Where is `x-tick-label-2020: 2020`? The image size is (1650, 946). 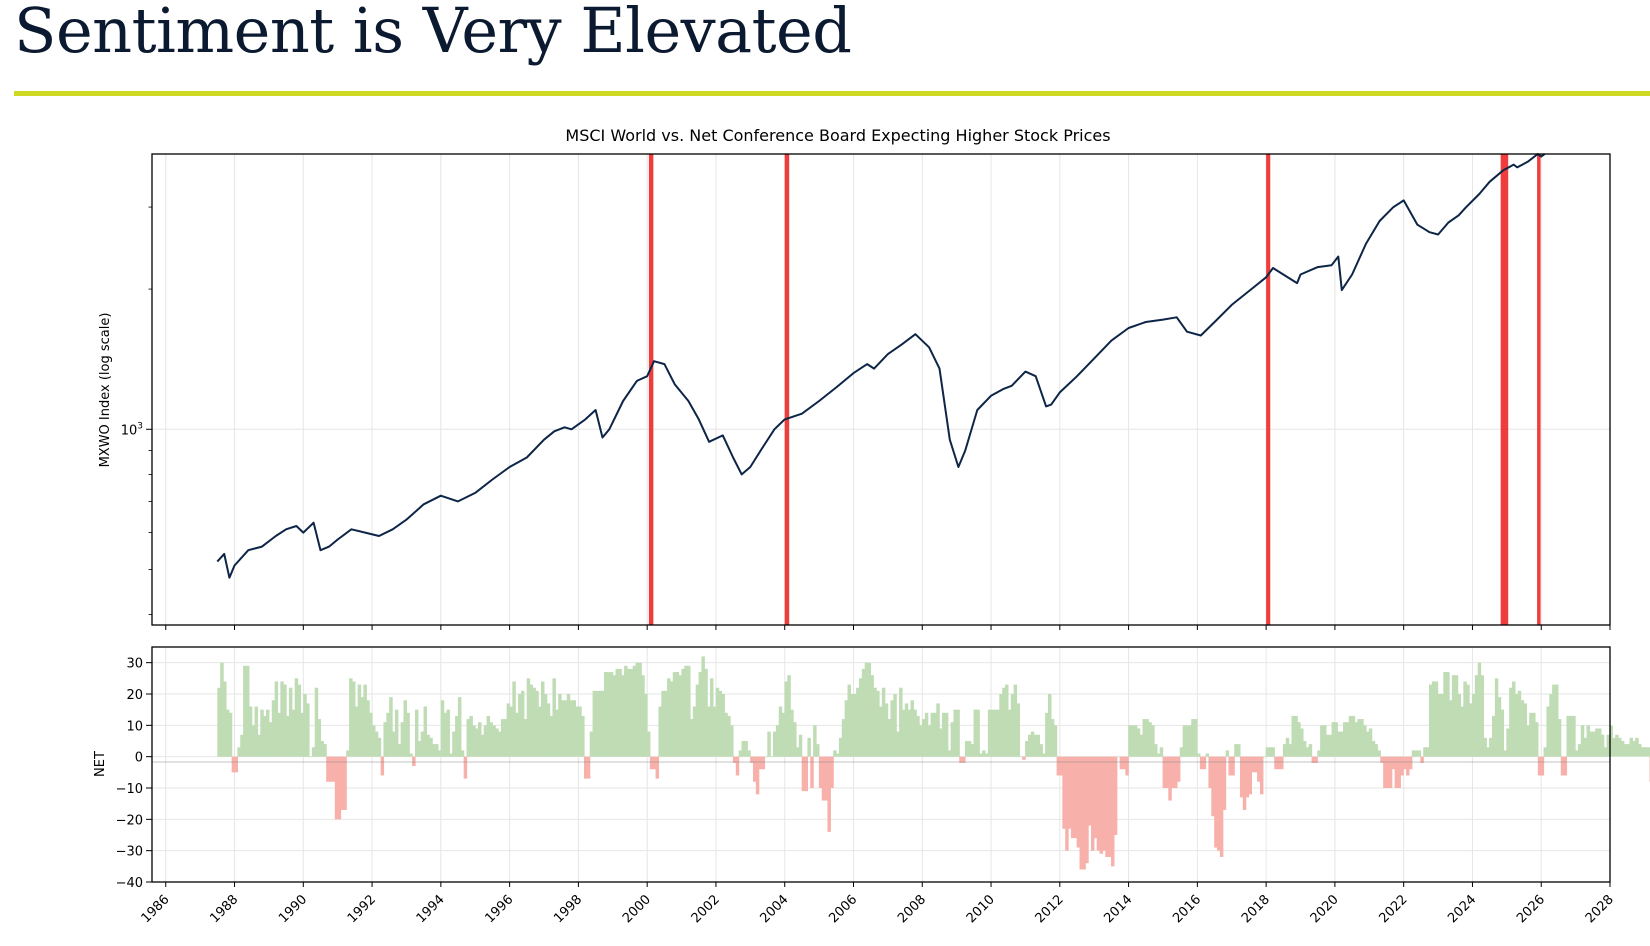 x-tick-label-2020: 2020 is located at coordinates (1325, 909).